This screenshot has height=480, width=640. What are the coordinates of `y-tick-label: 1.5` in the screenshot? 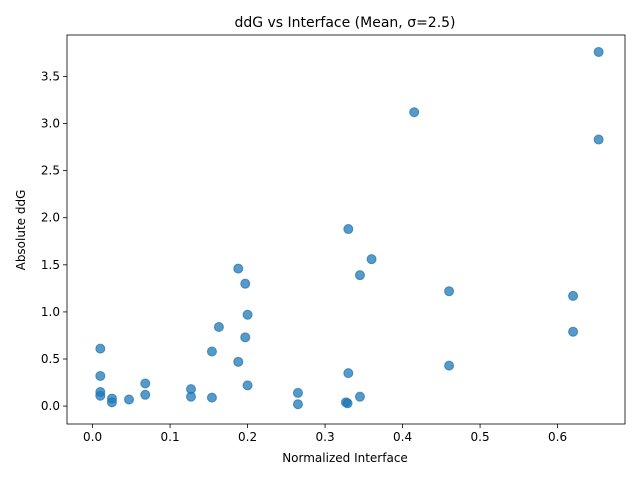 It's located at (50, 265).